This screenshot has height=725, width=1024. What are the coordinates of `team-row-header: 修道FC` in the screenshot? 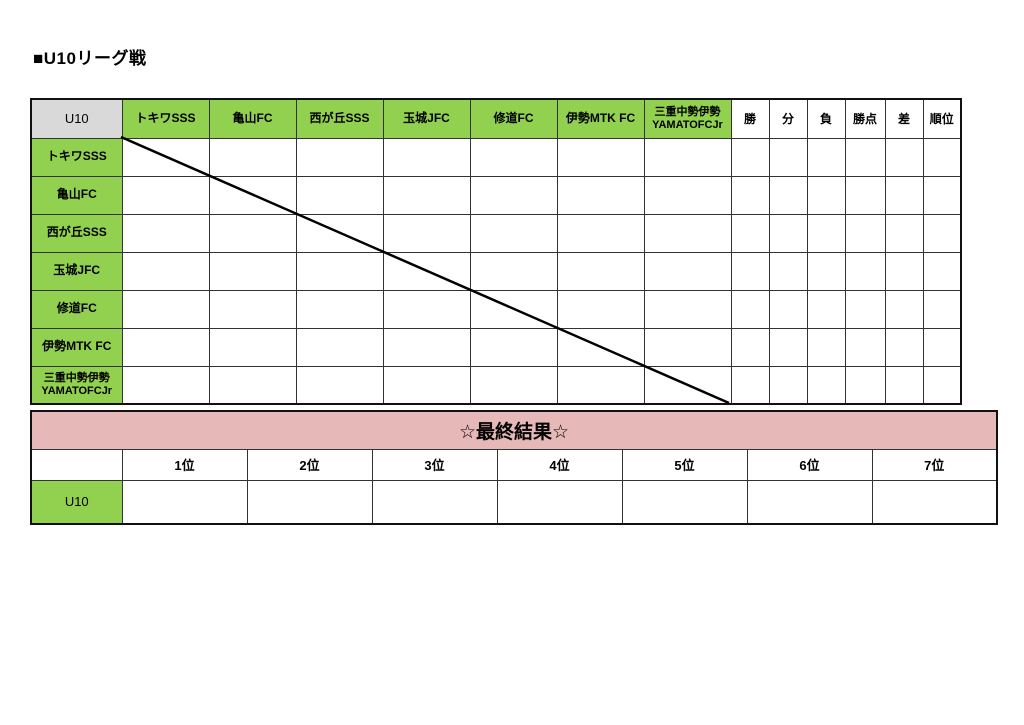 It's located at (76, 309).